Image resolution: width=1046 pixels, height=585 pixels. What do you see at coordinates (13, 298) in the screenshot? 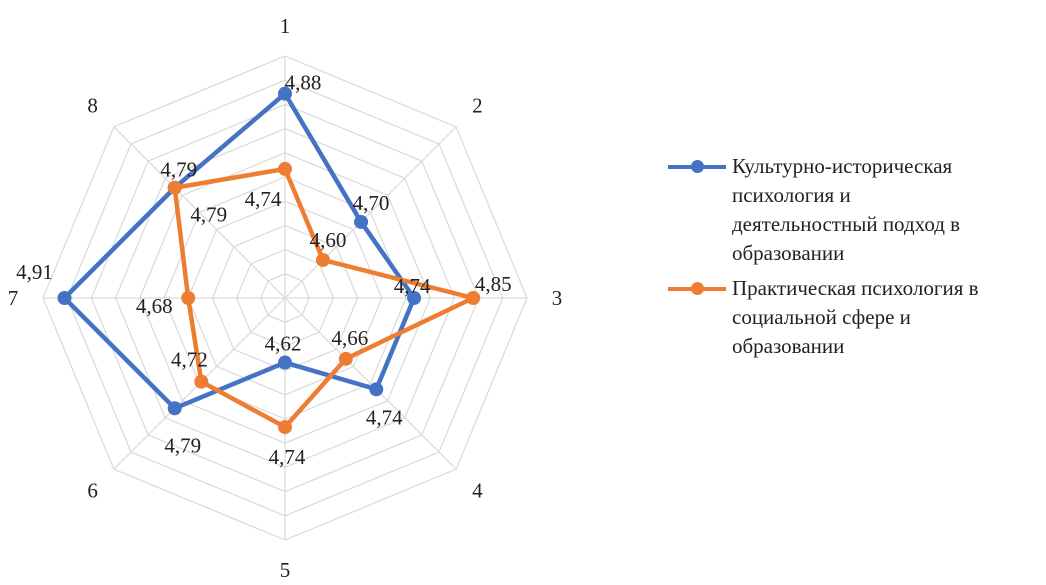
I see `category-label: 7` at bounding box center [13, 298].